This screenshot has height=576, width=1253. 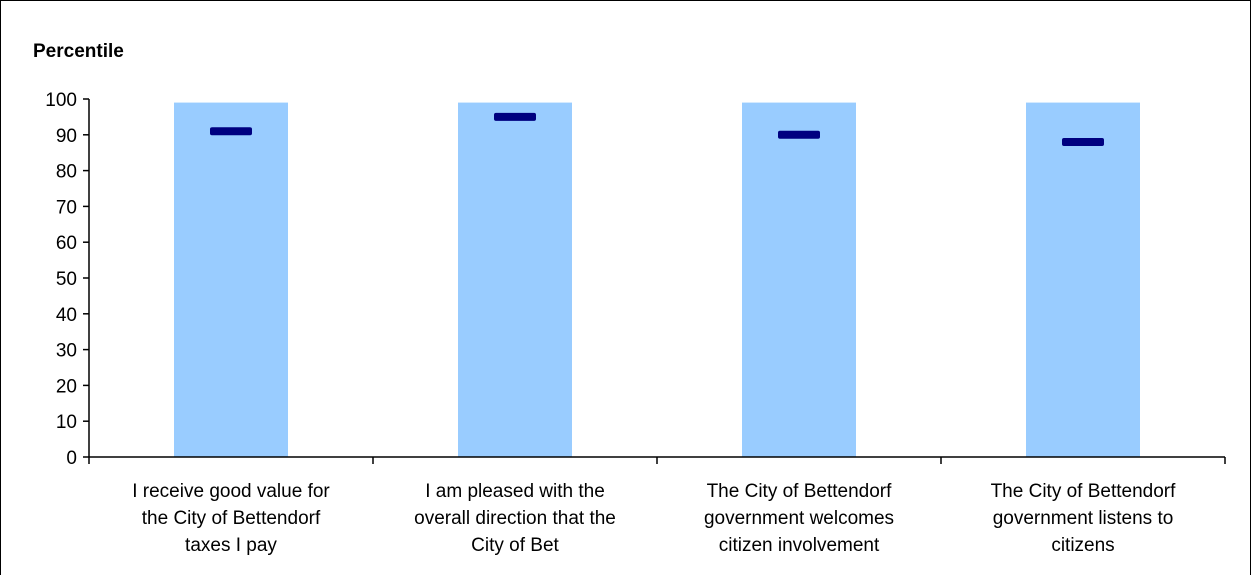 I want to click on y-tick-label: 40, so click(x=66, y=315).